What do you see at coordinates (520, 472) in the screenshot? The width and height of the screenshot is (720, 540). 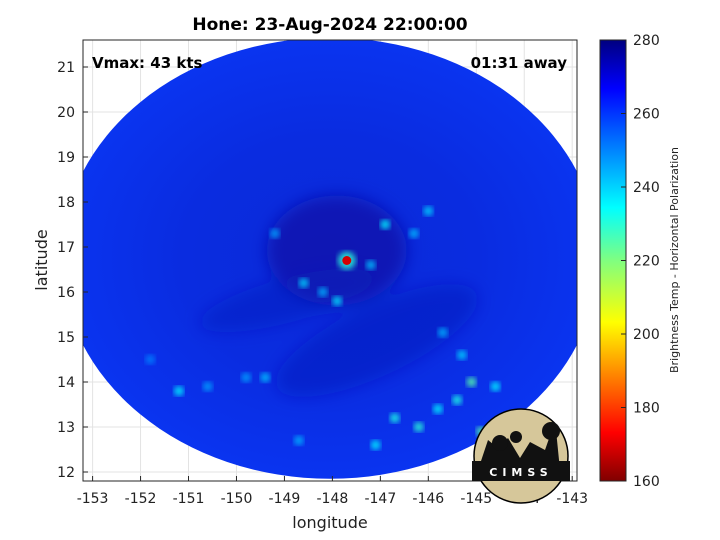 I see `logo-text: CIMSS` at bounding box center [520, 472].